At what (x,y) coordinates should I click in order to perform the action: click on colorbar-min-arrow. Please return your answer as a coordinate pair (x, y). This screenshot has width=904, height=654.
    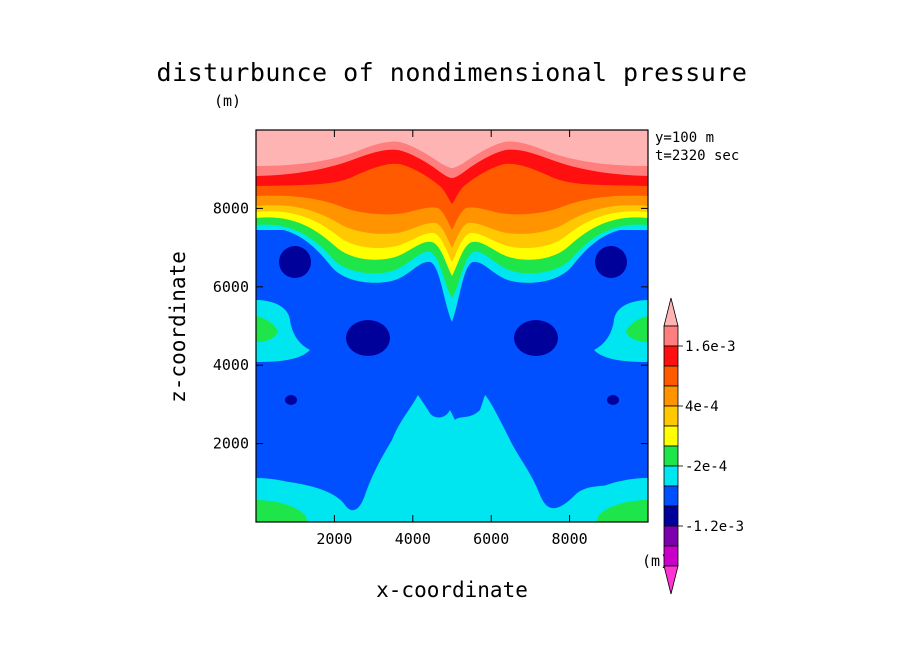
    Looking at the image, I should click on (671, 580).